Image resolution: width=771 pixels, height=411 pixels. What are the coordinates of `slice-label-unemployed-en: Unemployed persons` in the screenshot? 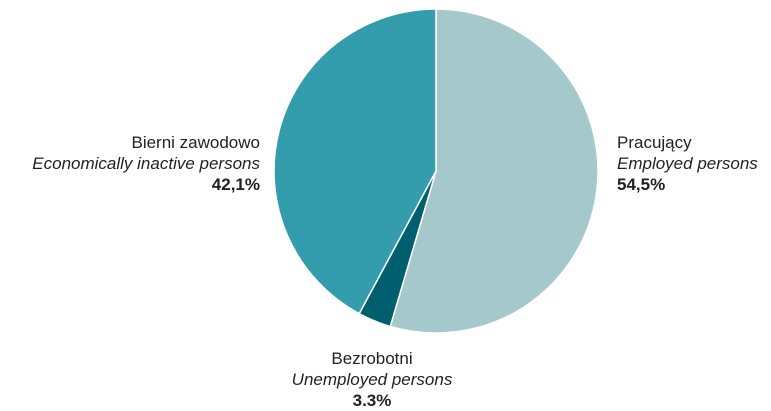 It's located at (372, 379).